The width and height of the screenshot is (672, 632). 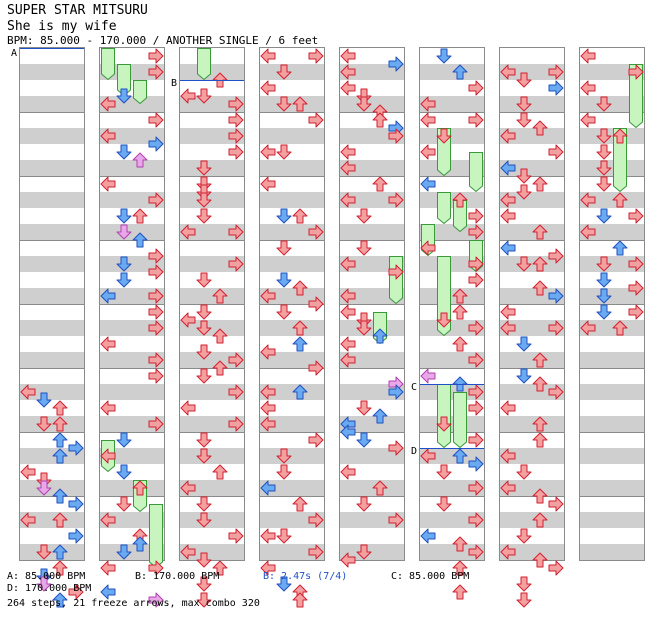 What do you see at coordinates (174, 83) in the screenshot?
I see `bpm-marker-label: B` at bounding box center [174, 83].